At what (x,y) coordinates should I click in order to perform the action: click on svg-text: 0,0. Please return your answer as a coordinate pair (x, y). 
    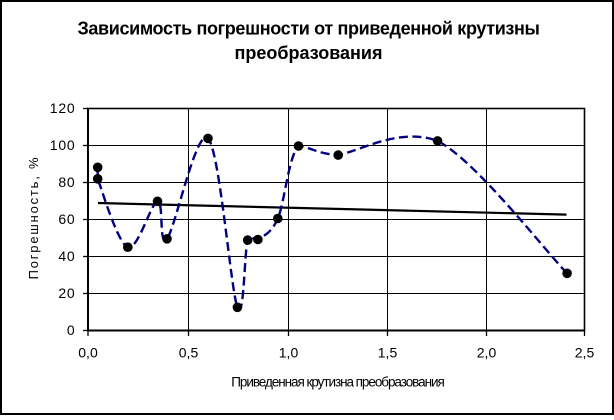
    Looking at the image, I should click on (88, 352).